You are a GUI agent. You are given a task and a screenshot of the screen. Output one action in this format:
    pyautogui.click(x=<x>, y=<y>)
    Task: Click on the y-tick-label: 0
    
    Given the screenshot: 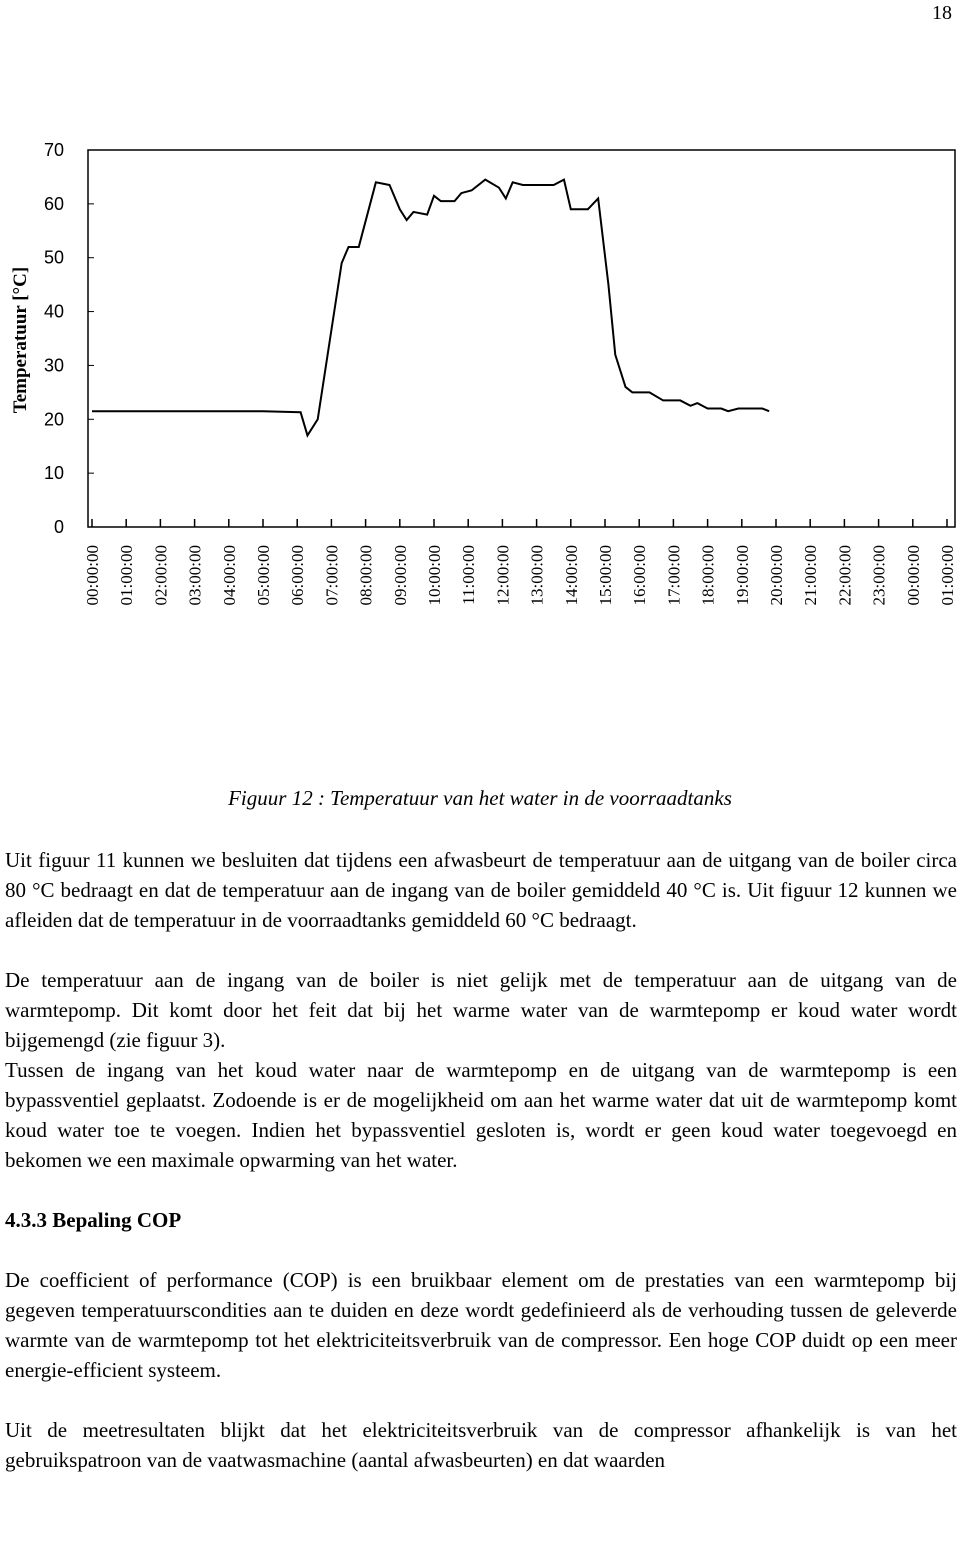 What is the action you would take?
    pyautogui.click(x=59, y=527)
    